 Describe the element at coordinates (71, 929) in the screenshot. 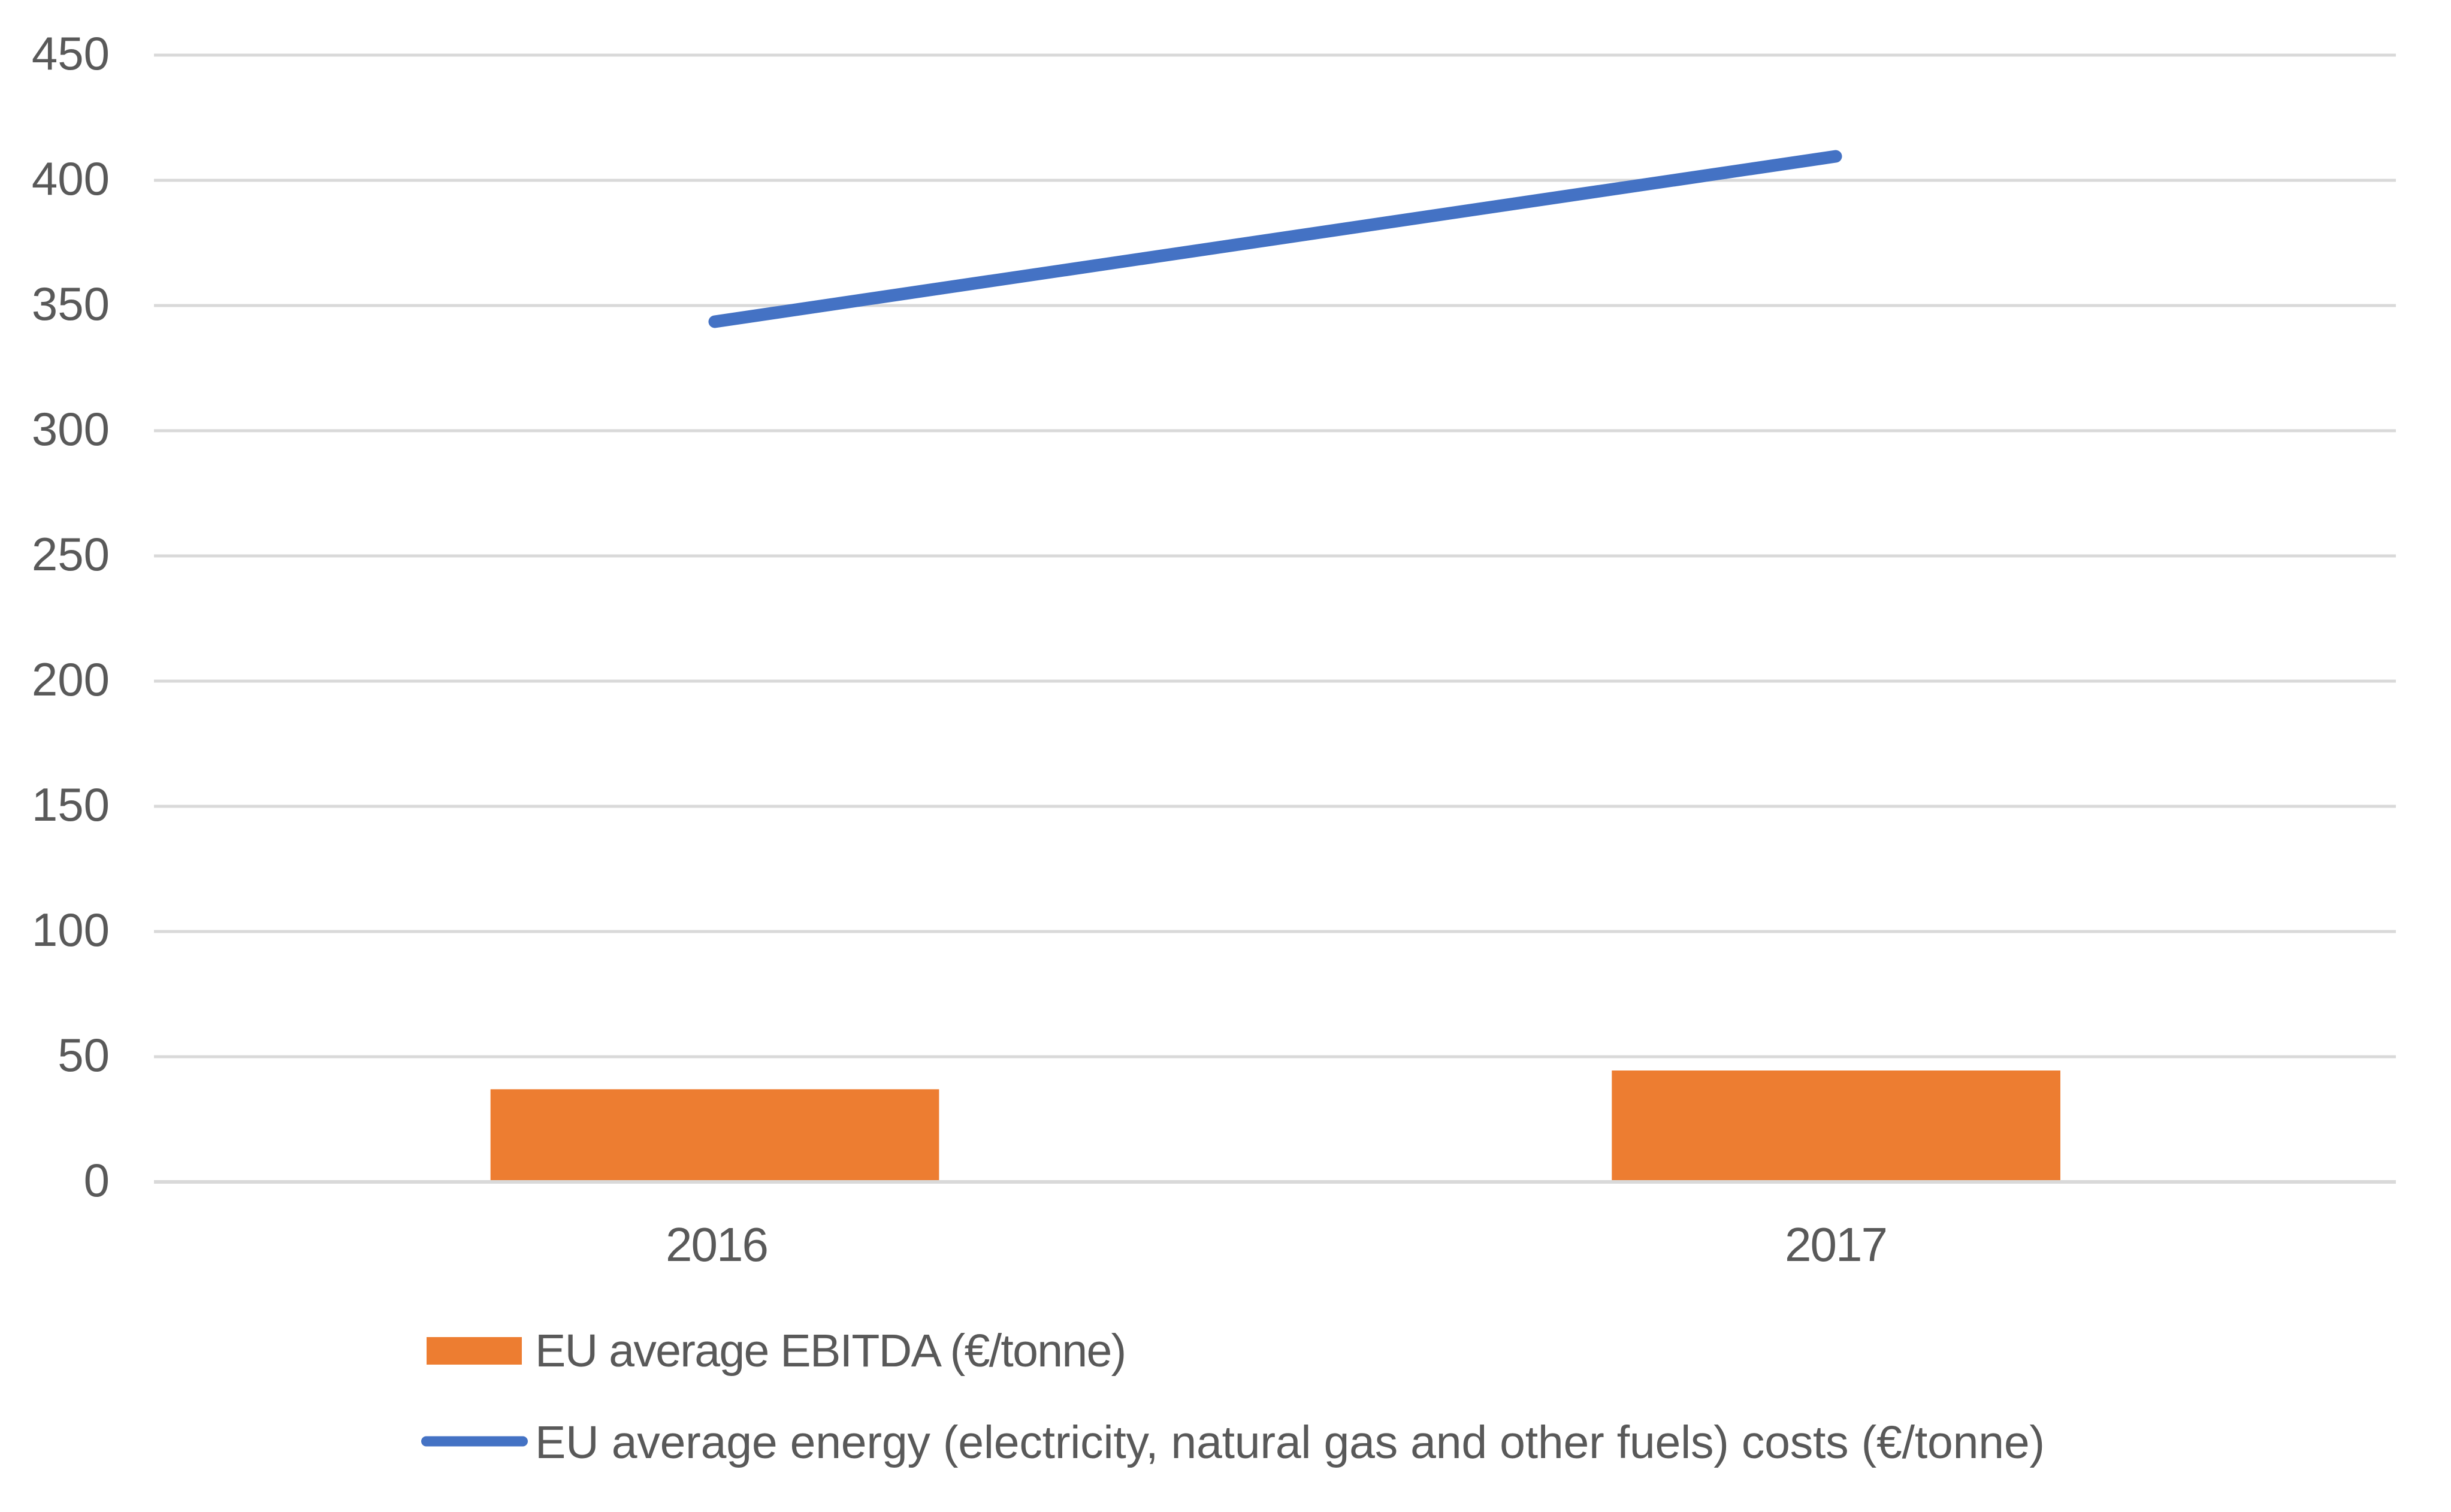

I see `svg-text: 100` at that location.